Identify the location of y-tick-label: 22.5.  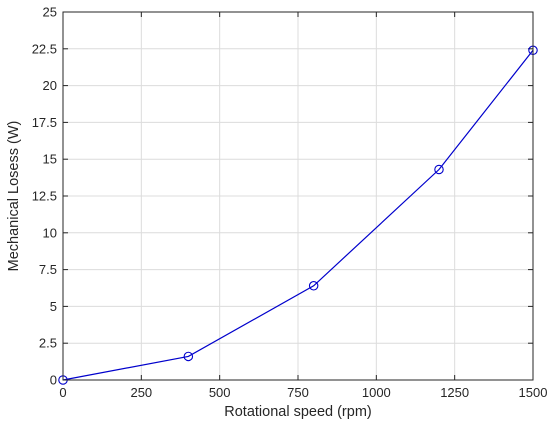
(44, 48).